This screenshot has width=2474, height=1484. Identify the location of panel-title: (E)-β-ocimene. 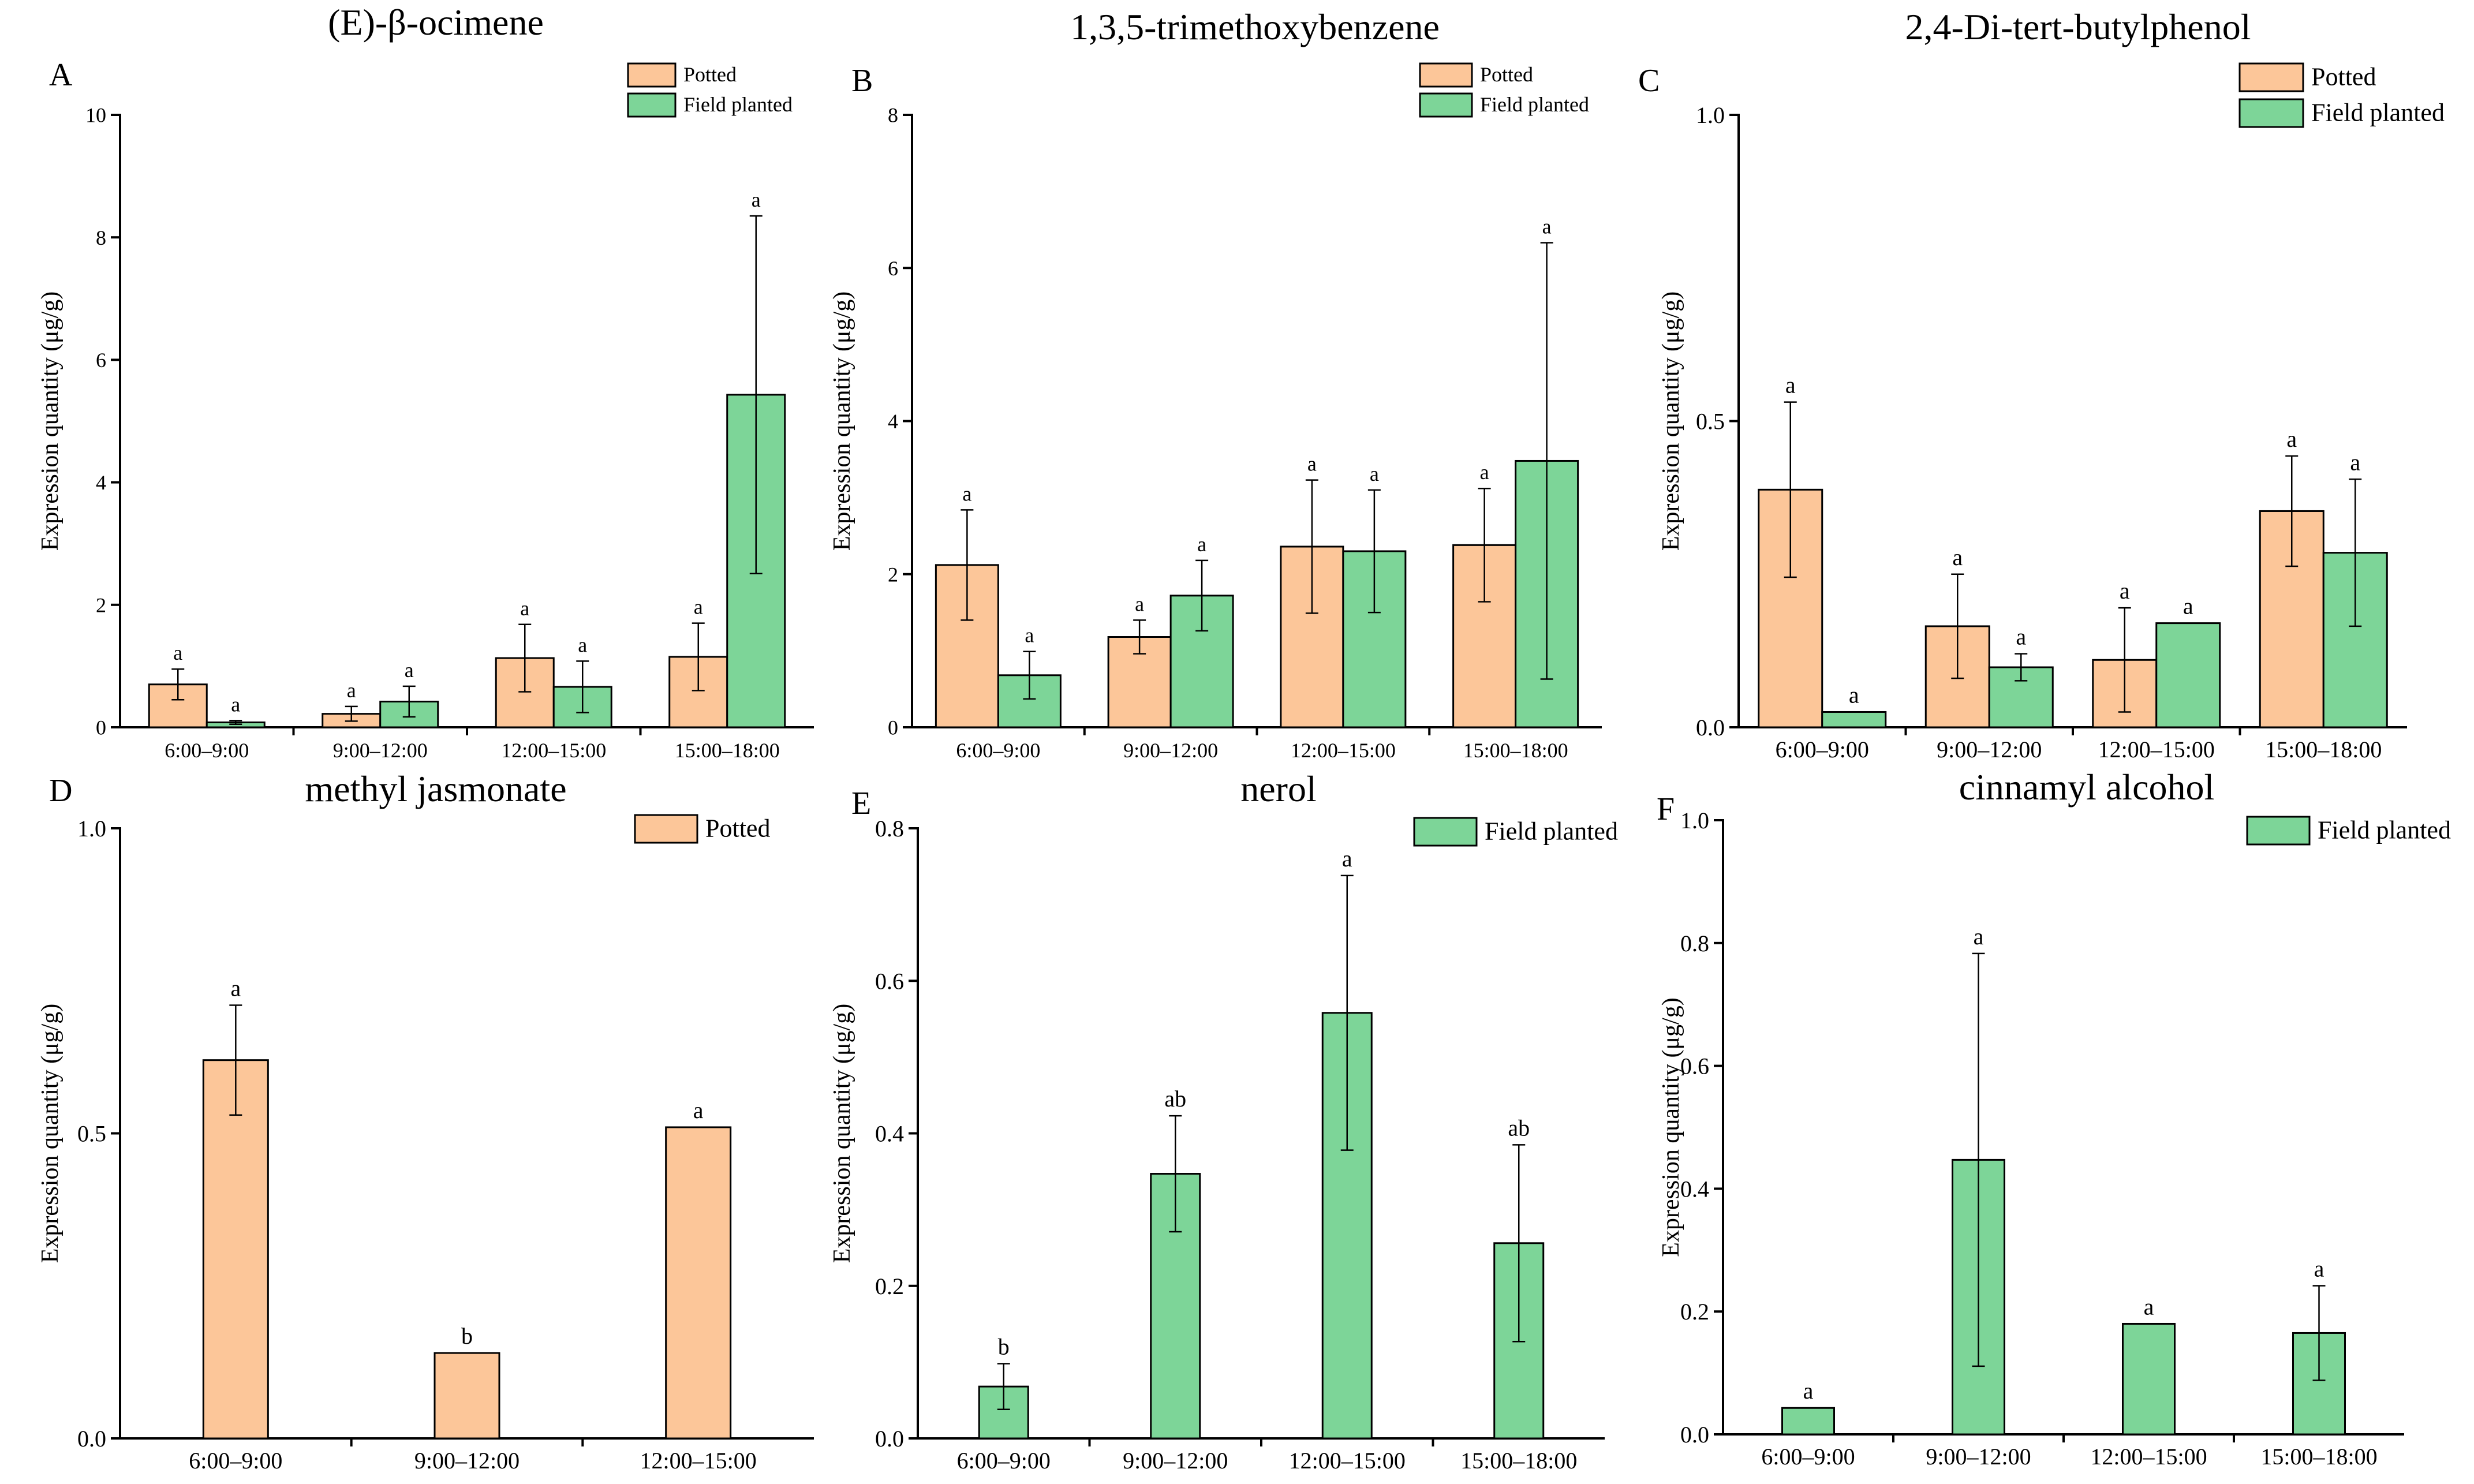
(436, 22).